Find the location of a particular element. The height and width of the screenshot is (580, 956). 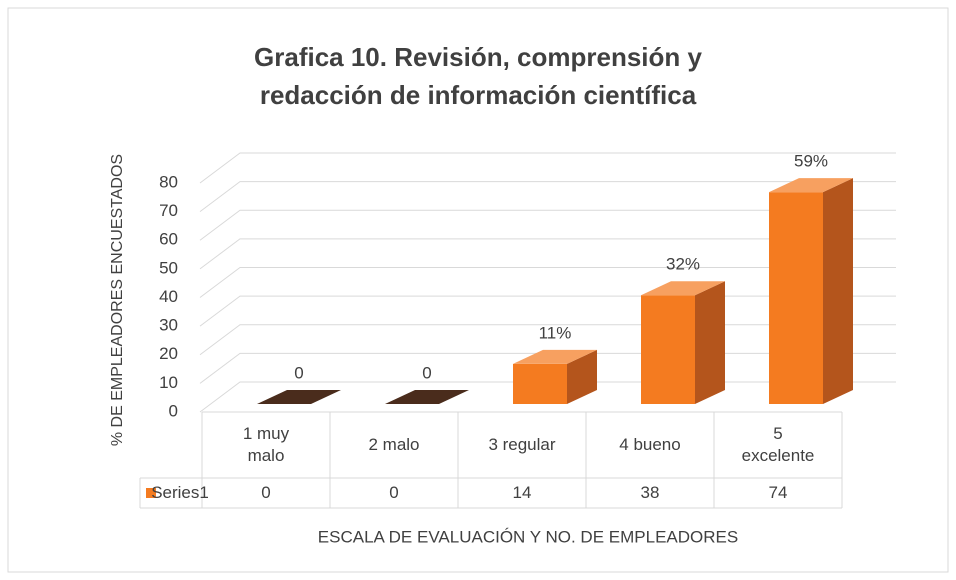

x-category: 2 malo is located at coordinates (394, 445).